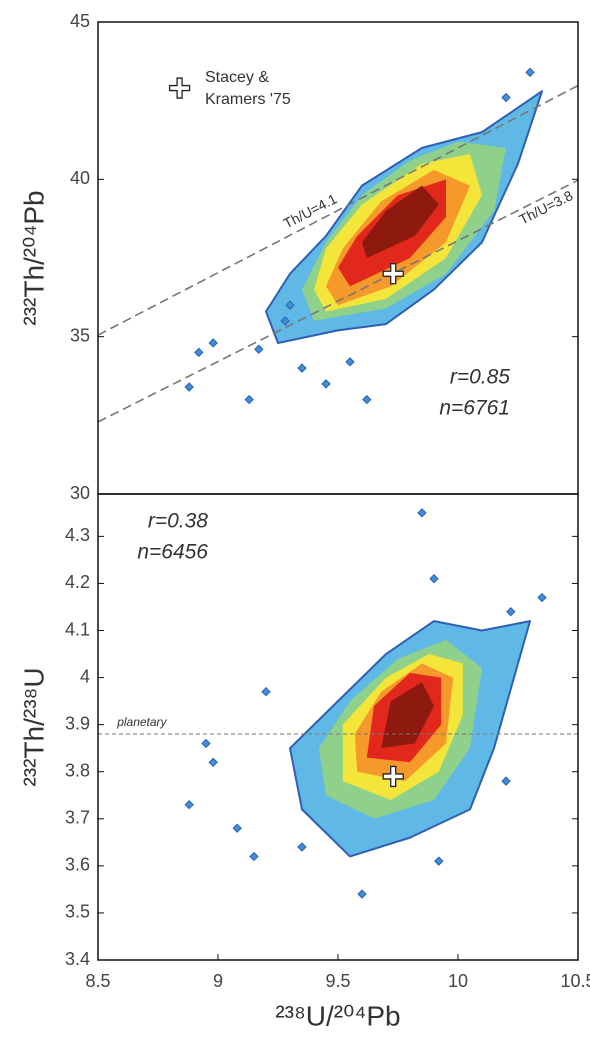 The image size is (590, 1040). I want to click on y-tick-label: 35, so click(80, 335).